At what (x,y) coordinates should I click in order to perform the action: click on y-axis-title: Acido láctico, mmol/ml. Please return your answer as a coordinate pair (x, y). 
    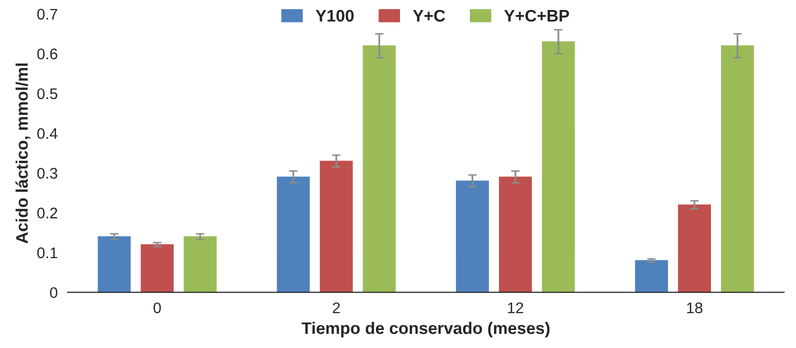
    Looking at the image, I should click on (22, 154).